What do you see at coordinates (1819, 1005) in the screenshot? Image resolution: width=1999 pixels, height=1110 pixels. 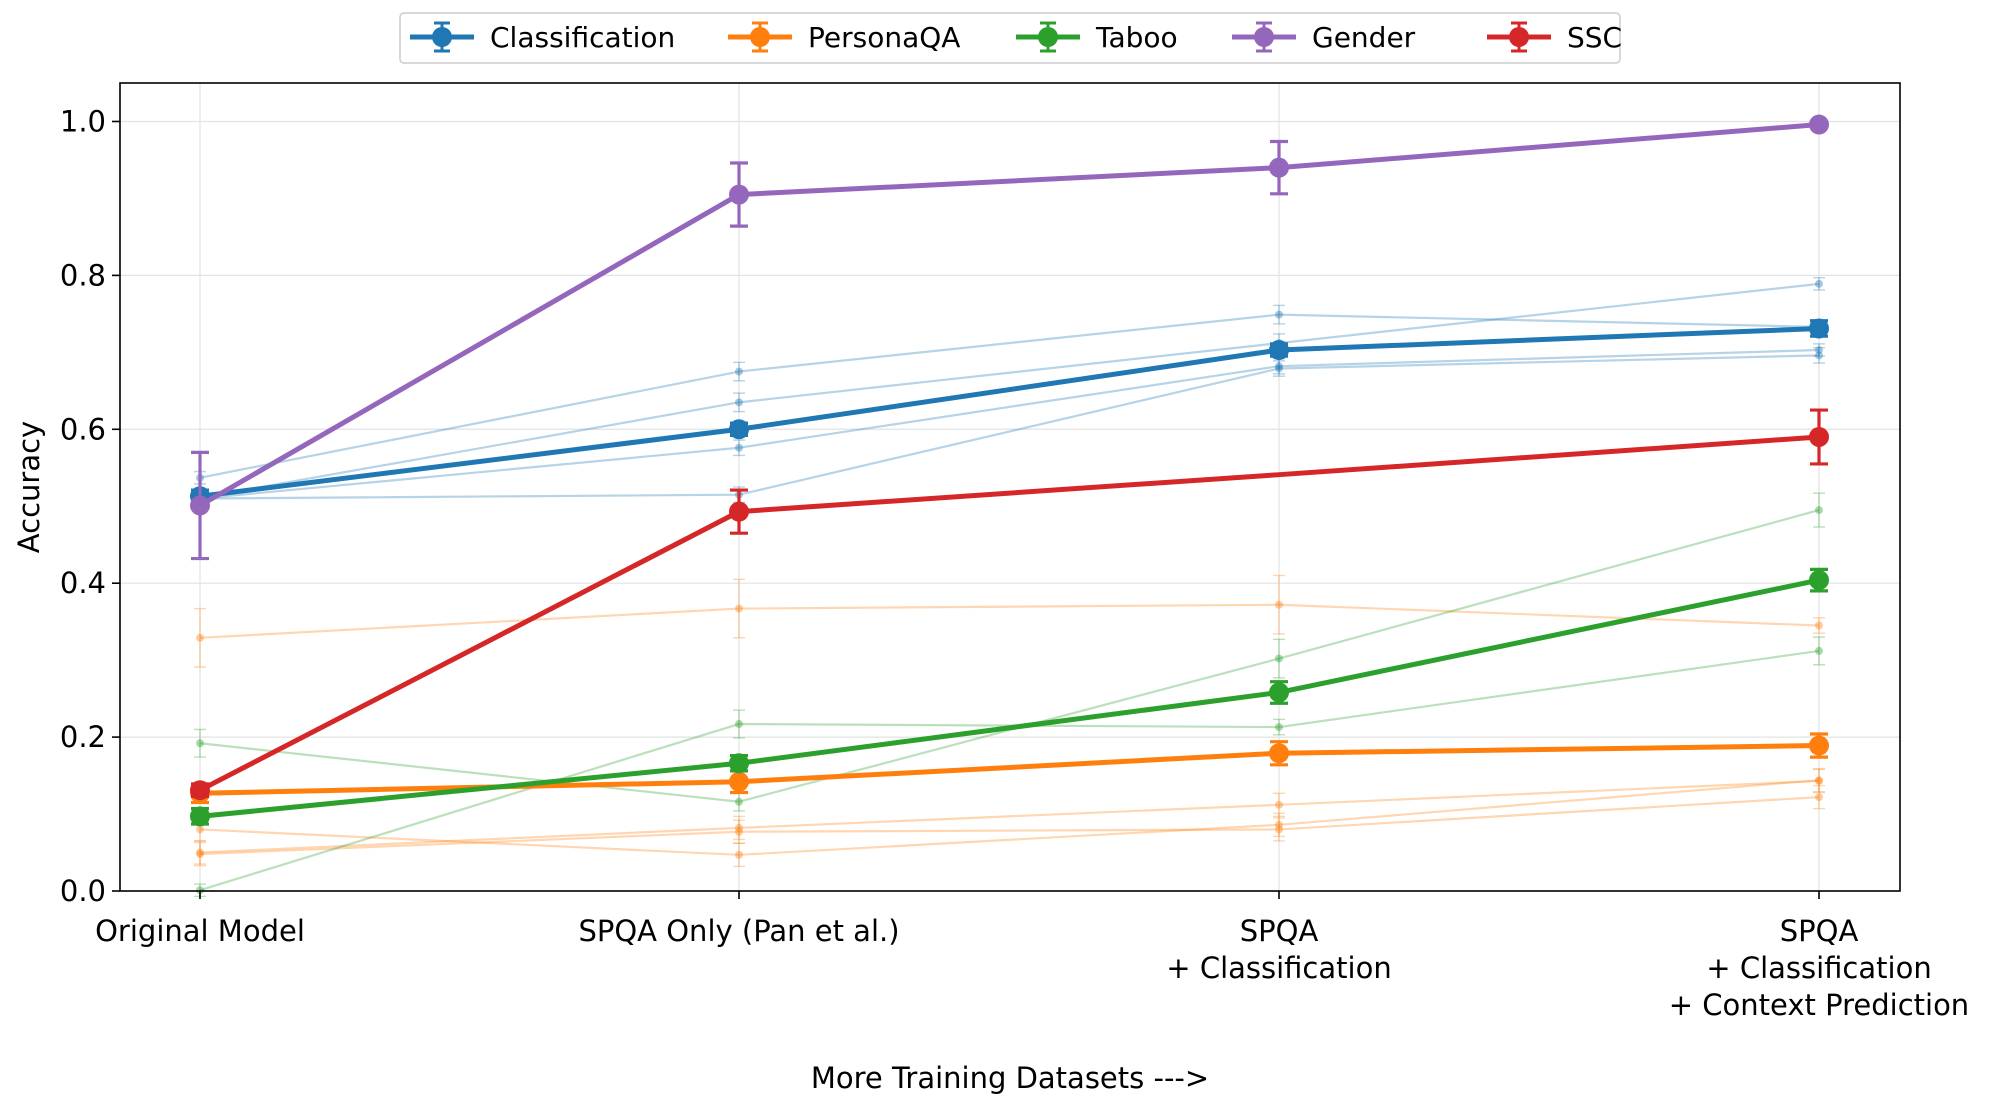 I see `x-tick-label: + Context Prediction` at bounding box center [1819, 1005].